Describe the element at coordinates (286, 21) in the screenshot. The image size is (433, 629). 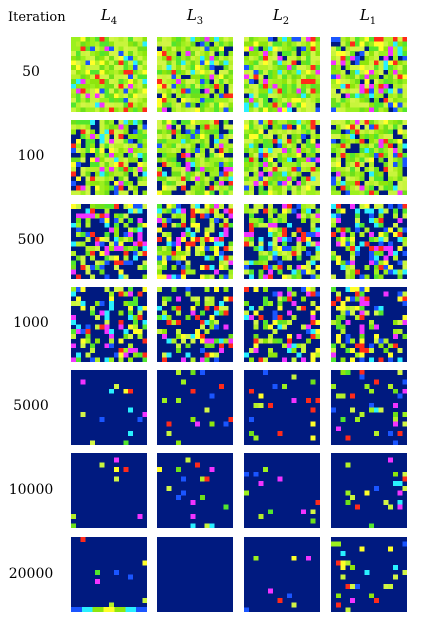
I see `column-header-sub: 2` at that location.